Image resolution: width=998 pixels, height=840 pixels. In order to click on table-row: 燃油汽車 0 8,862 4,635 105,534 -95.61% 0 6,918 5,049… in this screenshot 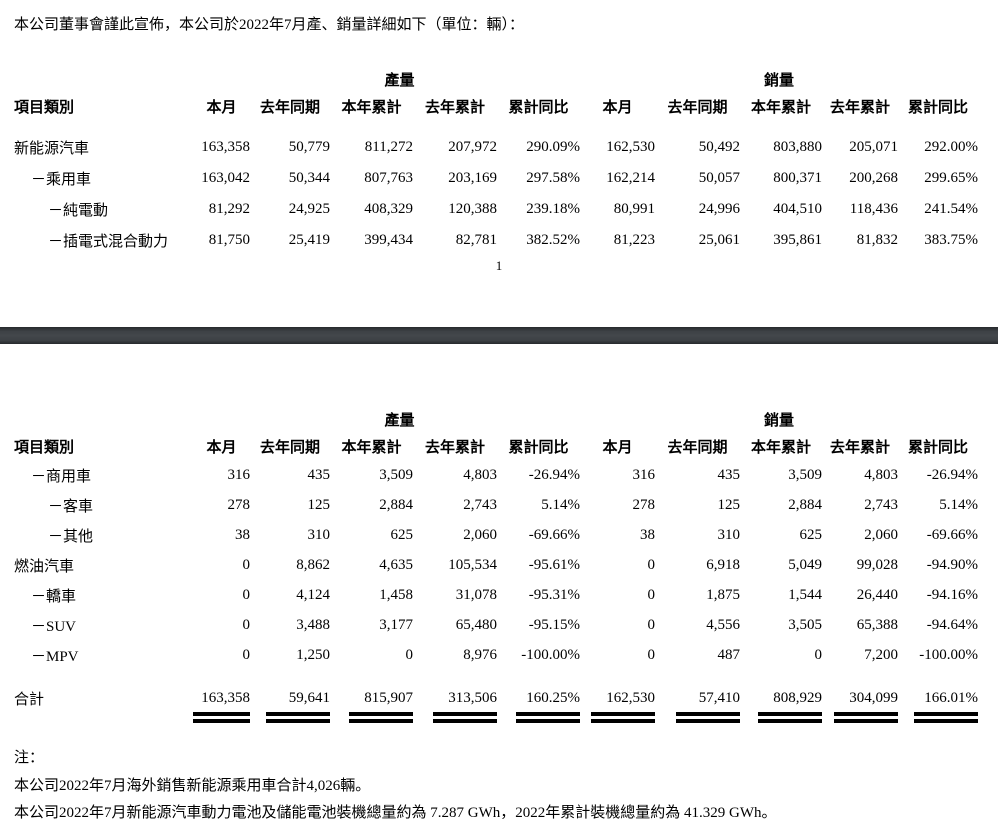, I will do `click(496, 565)`.